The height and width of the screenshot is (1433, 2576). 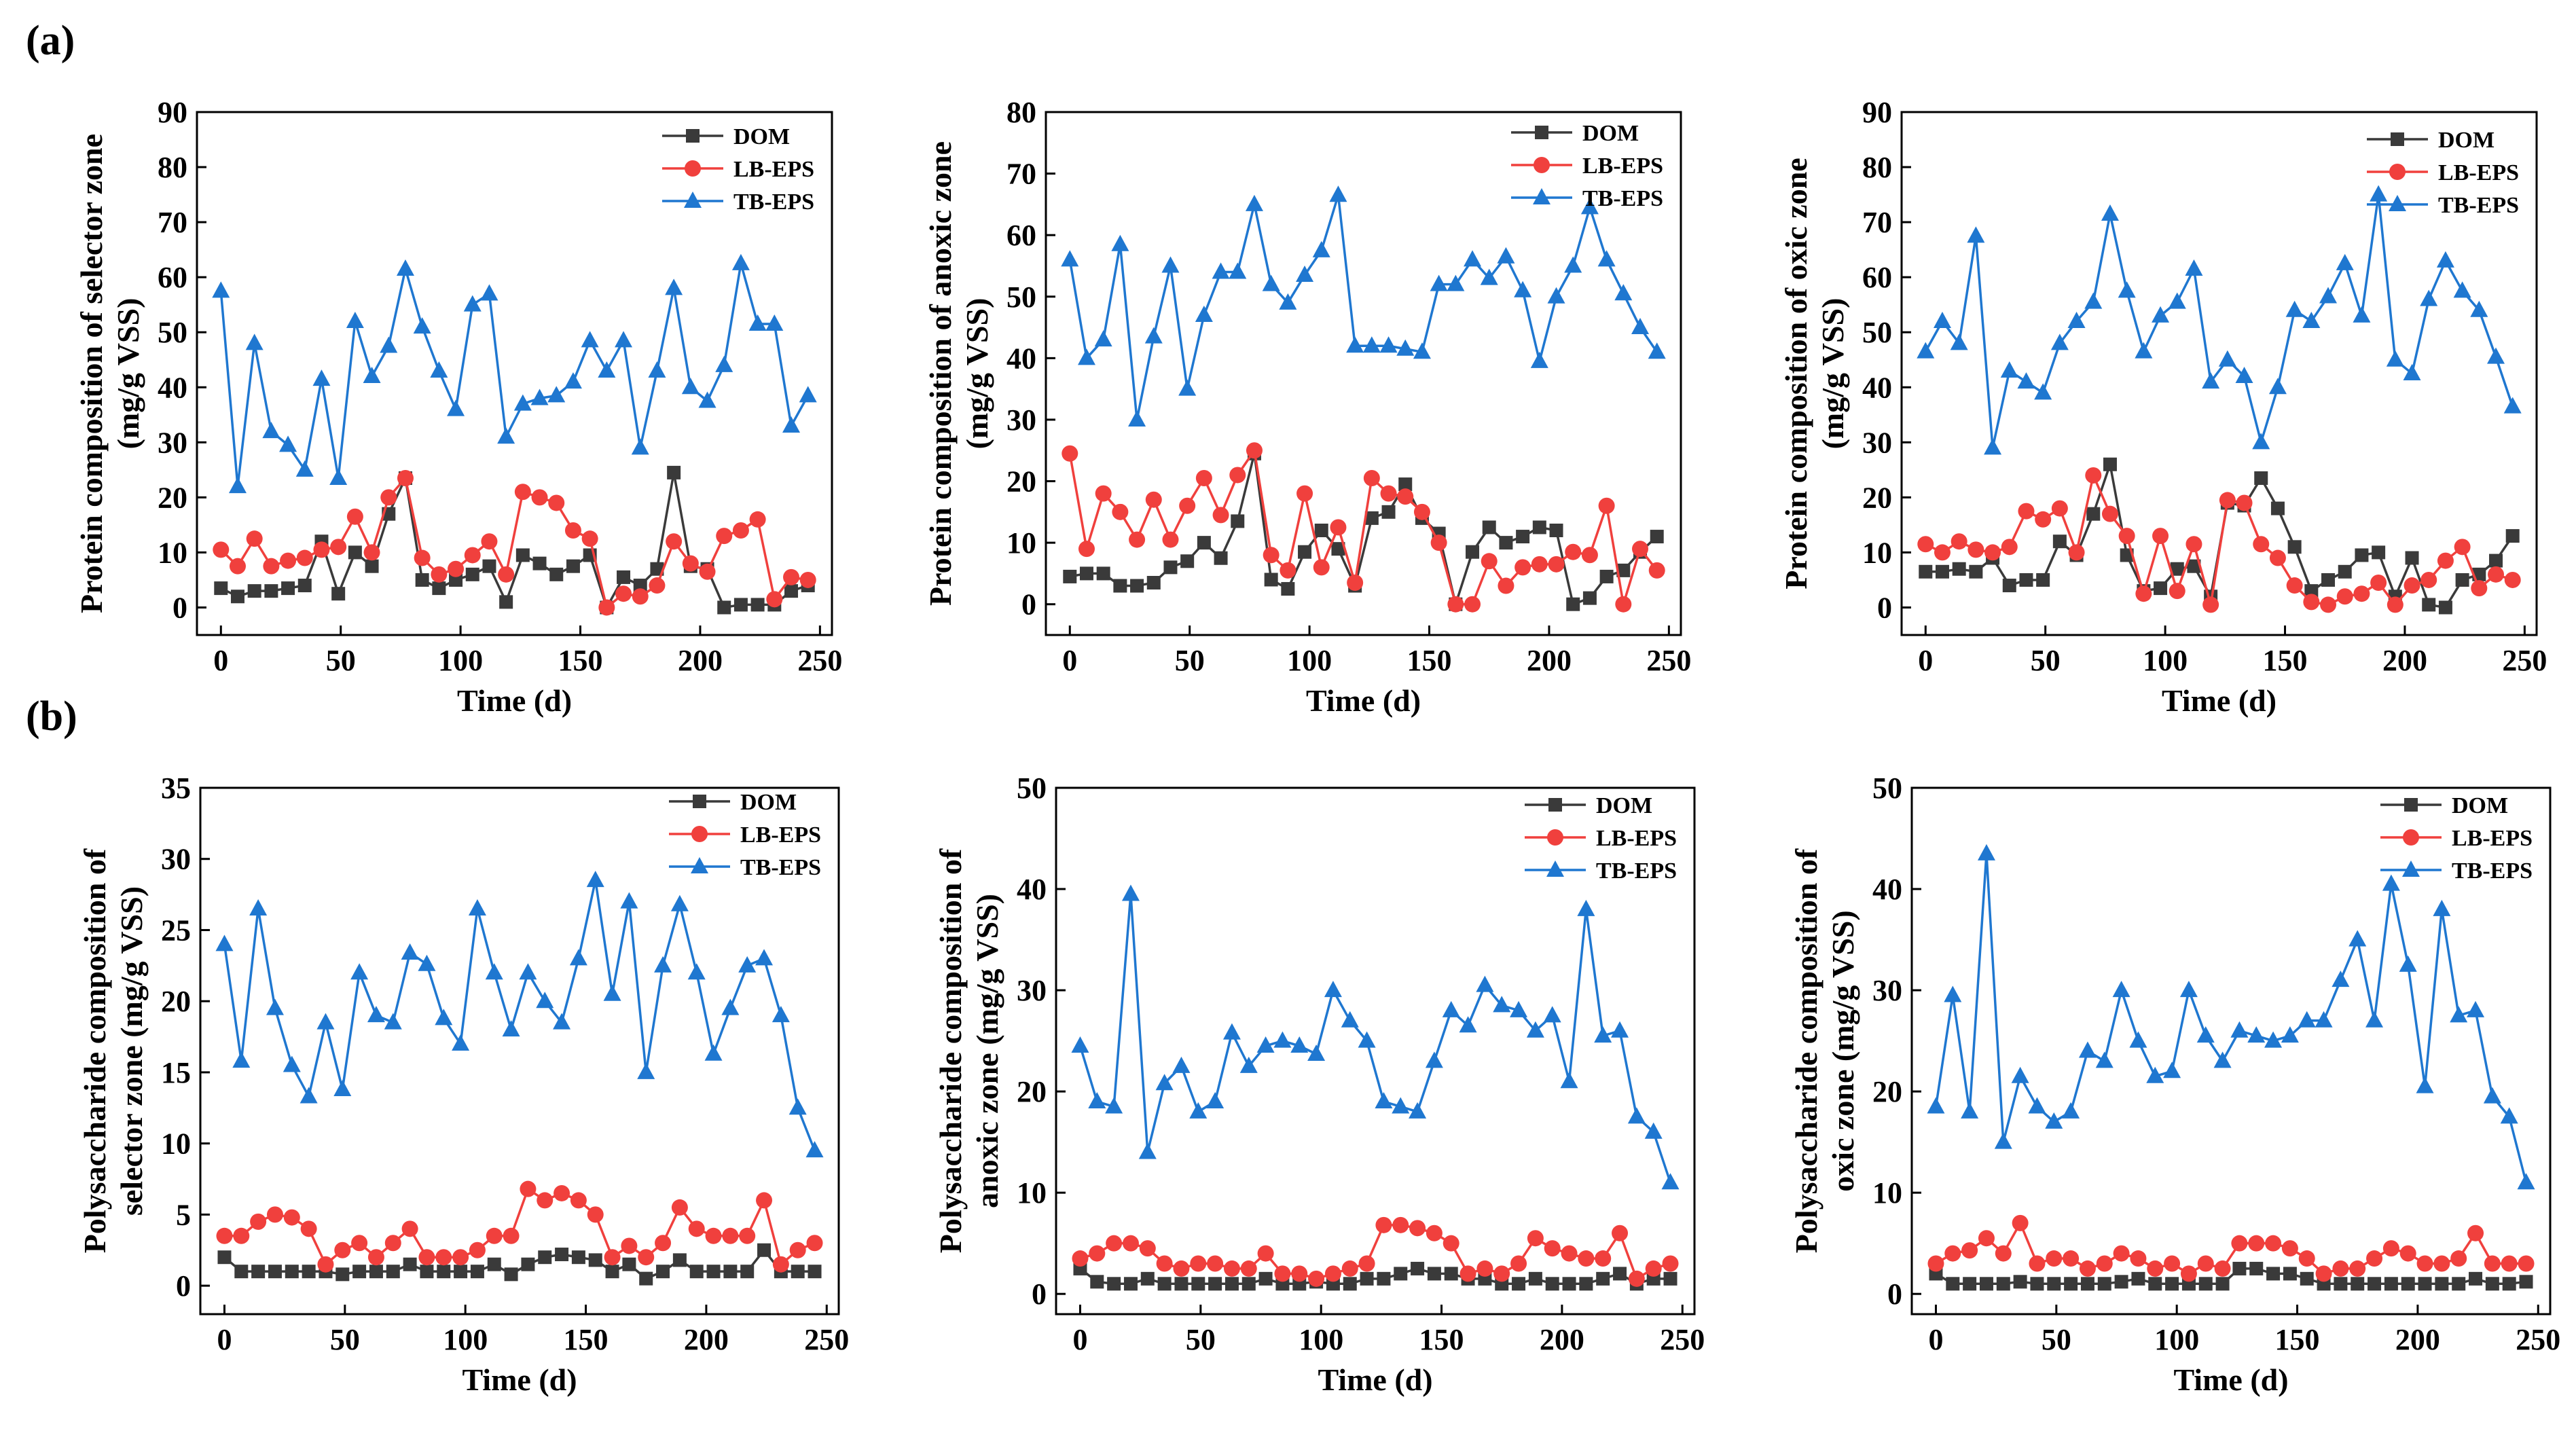 What do you see at coordinates (2231, 1276) in the screenshot?
I see `series-dom` at bounding box center [2231, 1276].